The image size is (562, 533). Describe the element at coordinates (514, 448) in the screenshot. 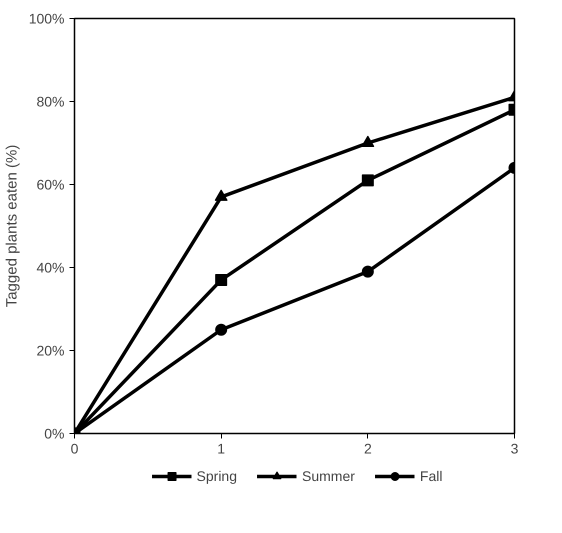

I see `x-tick-label: 3` at that location.